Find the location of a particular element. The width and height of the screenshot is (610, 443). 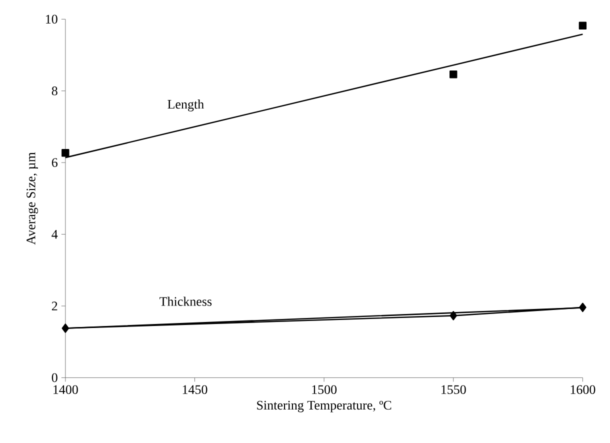

x-axis-title: Sintering Temperature, ºC is located at coordinates (324, 406).